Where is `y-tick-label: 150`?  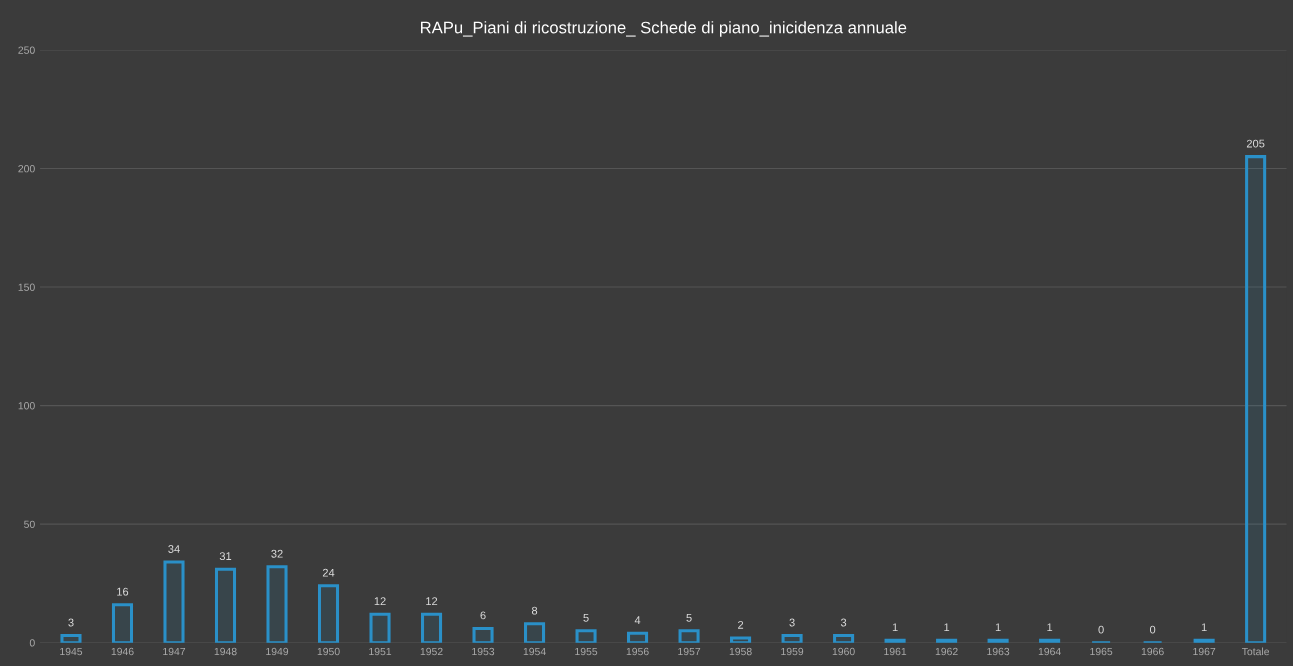
y-tick-label: 150 is located at coordinates (26, 287).